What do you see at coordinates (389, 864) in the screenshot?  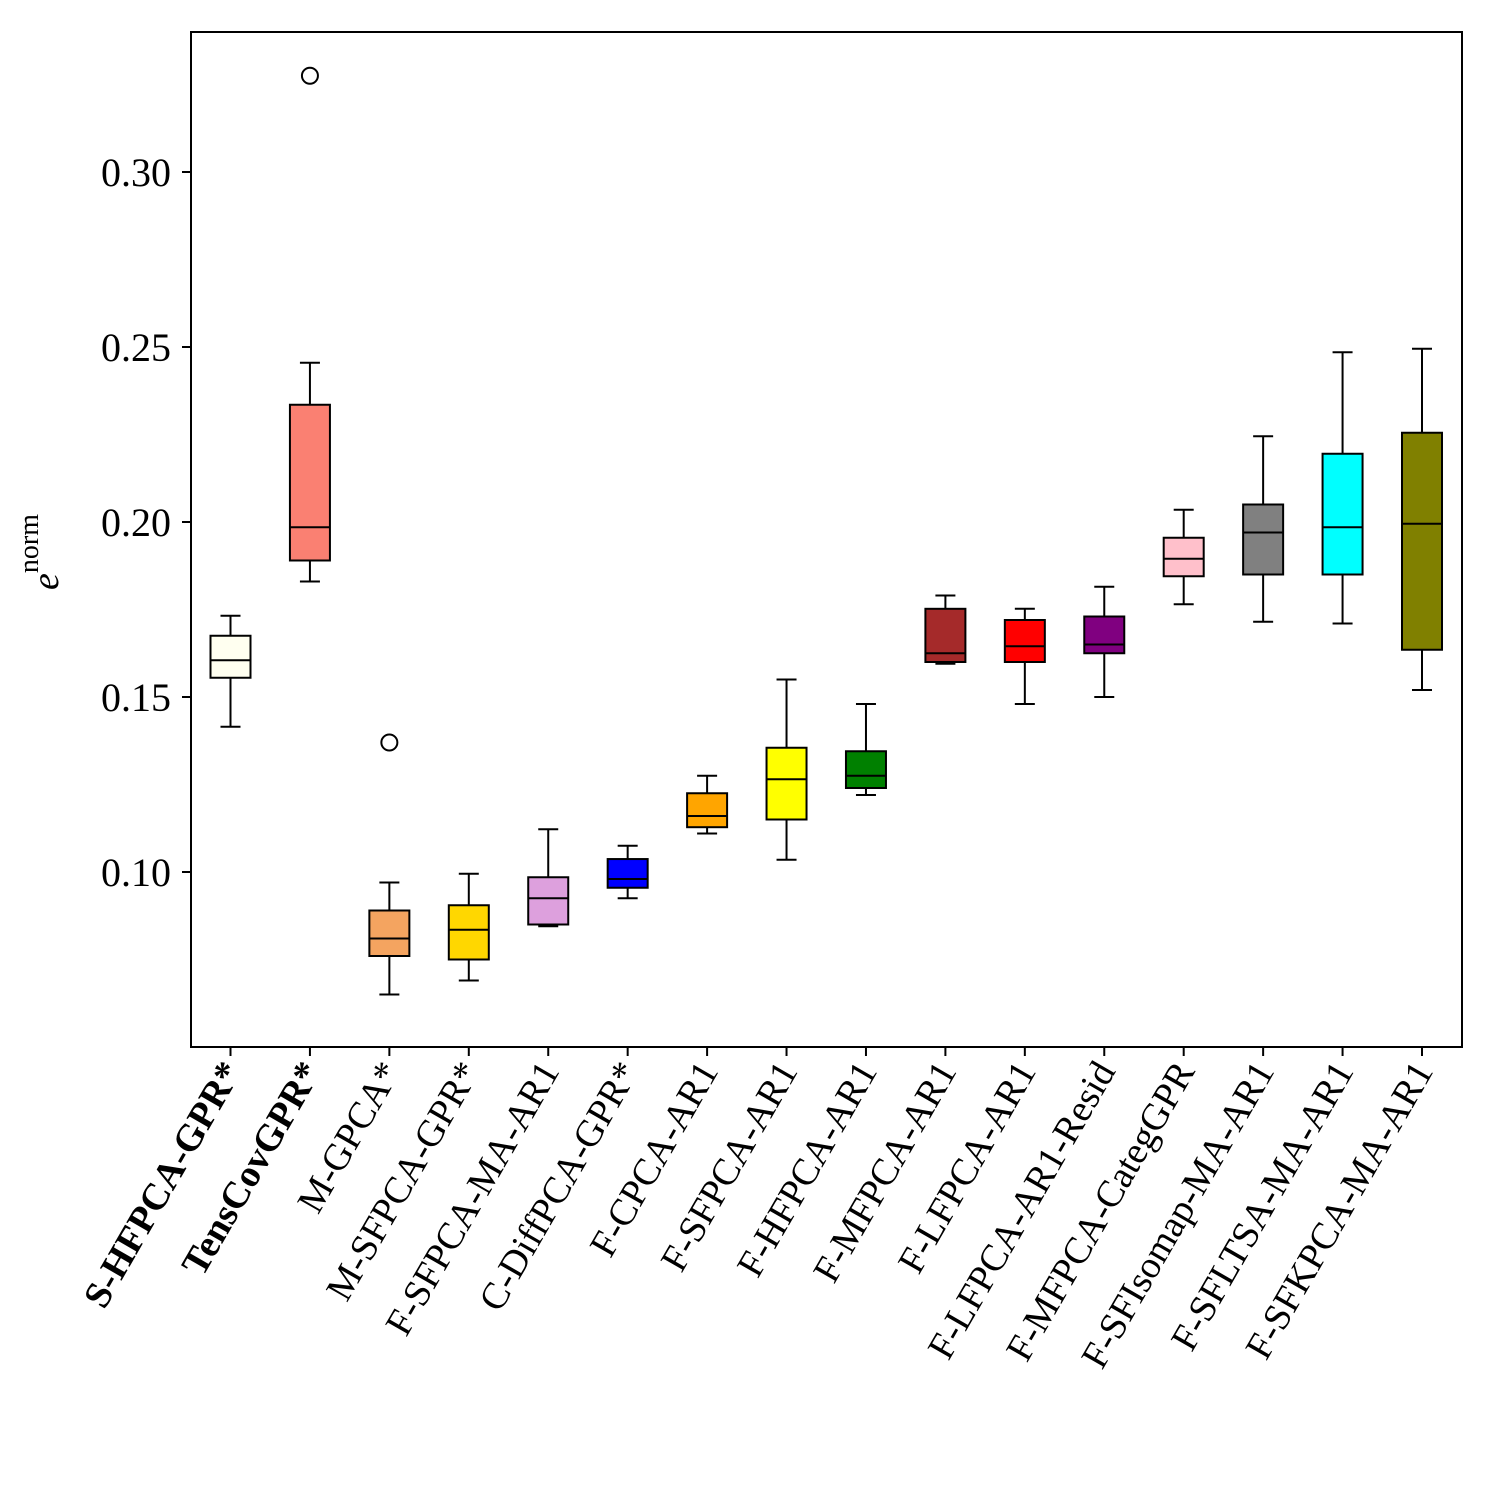 I see `box-m-gpca-` at bounding box center [389, 864].